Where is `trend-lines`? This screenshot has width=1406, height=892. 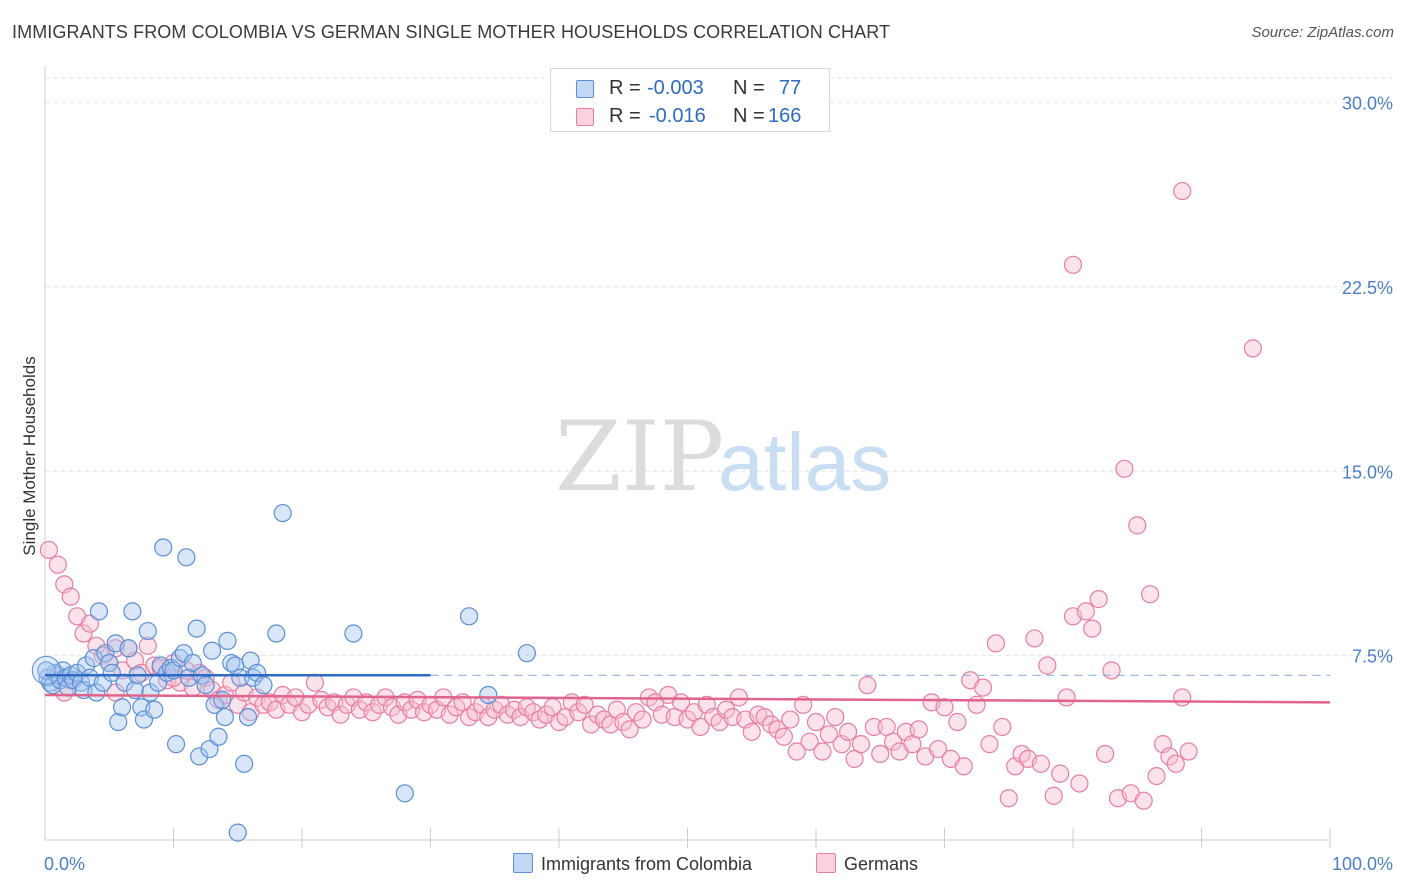 trend-lines is located at coordinates (687, 689).